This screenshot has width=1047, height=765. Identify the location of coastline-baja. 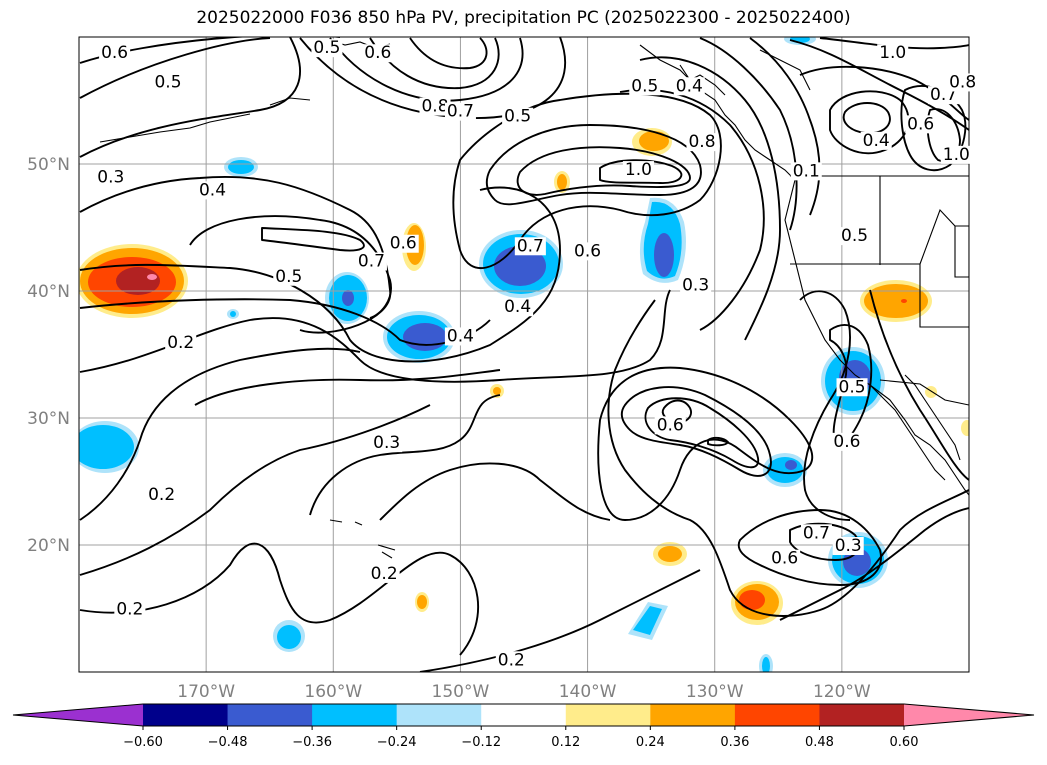
(907, 432).